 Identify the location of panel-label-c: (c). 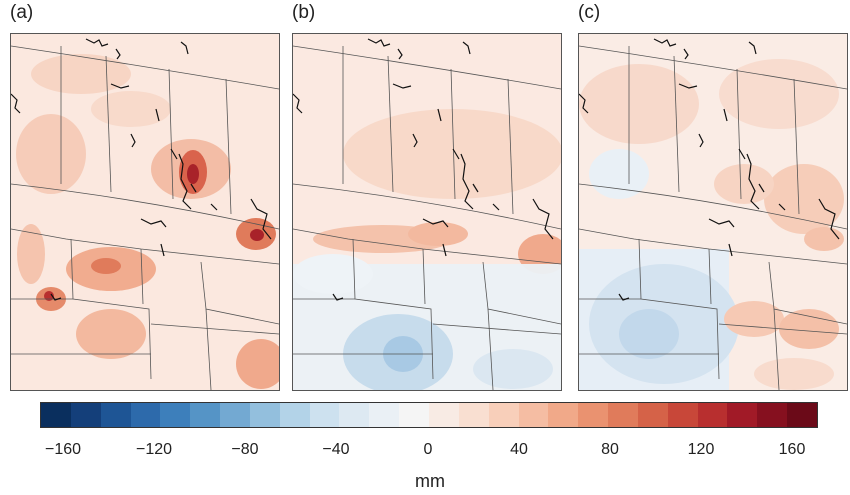
(589, 12).